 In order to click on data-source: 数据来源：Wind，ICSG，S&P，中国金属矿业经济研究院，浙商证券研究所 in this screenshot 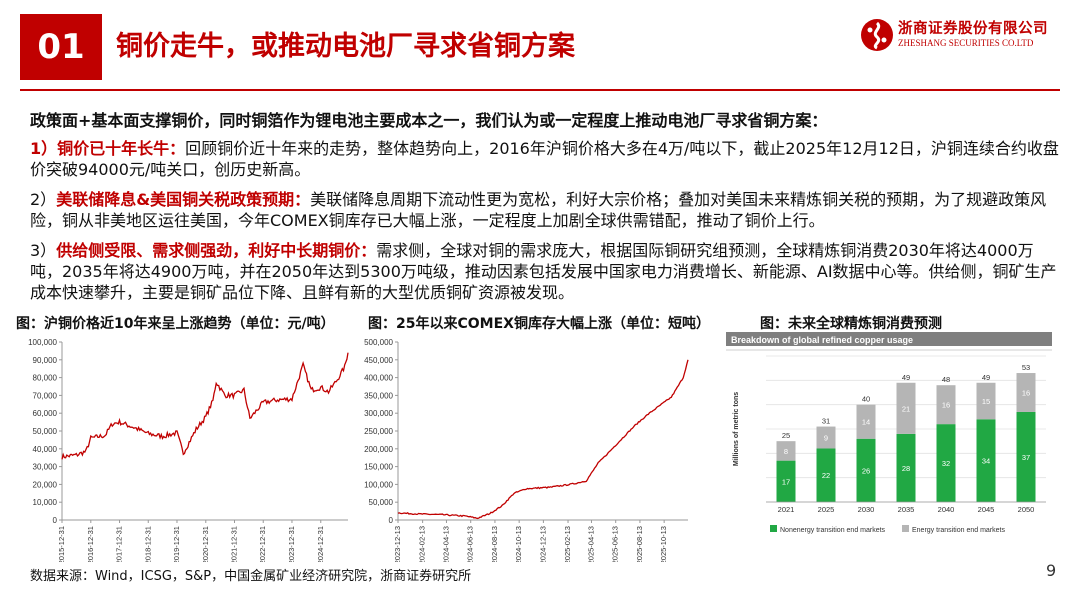, I will do `click(251, 576)`.